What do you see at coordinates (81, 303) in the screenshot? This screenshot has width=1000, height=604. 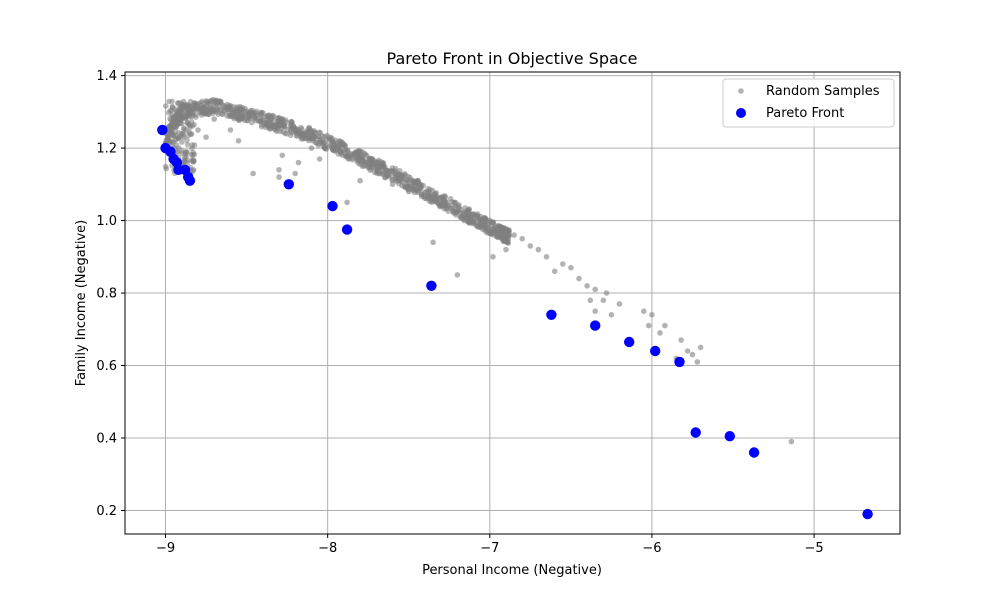 I see `y-axis-label: Family Income (Negative)` at bounding box center [81, 303].